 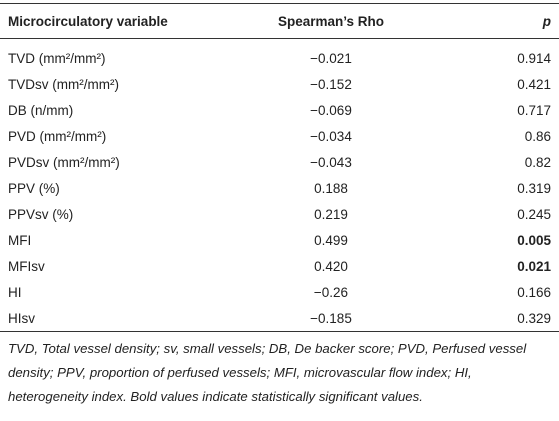 I want to click on table-row: DB (n/mm) −0.069 0.717, so click(x=279, y=110).